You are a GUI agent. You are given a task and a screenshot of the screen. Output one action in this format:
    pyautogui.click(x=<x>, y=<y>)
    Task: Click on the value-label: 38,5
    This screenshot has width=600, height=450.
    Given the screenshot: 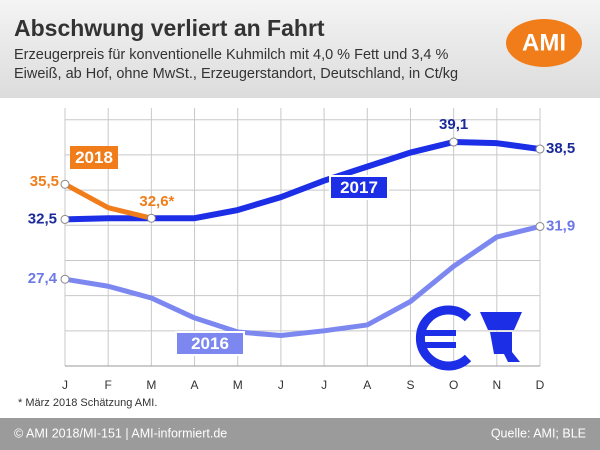 What is the action you would take?
    pyautogui.click(x=560, y=148)
    